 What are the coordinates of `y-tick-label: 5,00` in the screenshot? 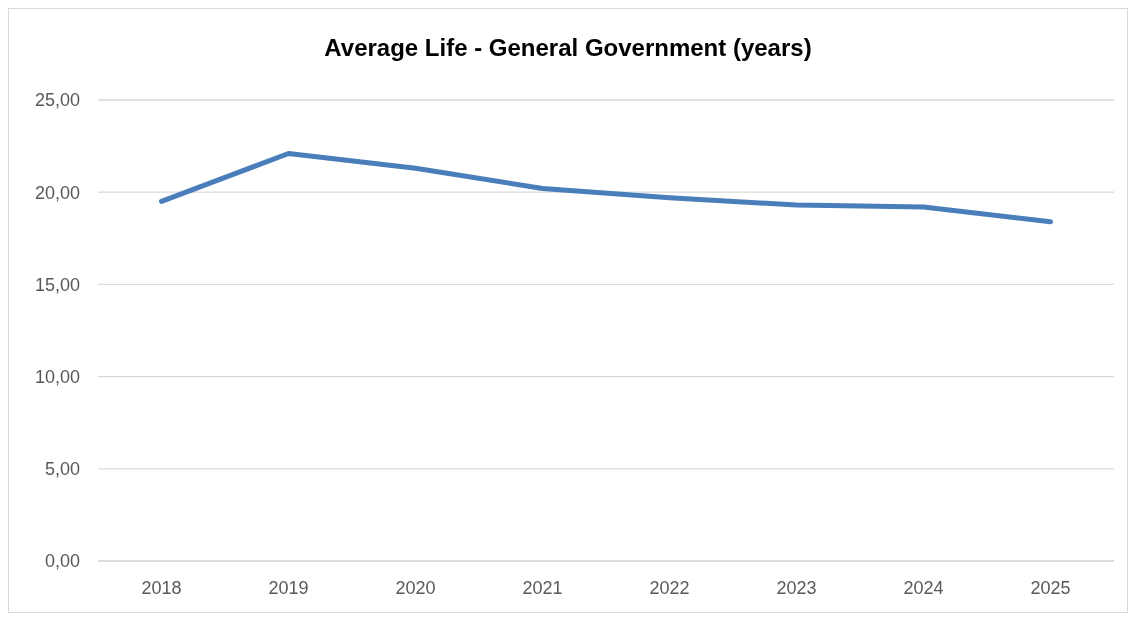 It's located at (62, 469).